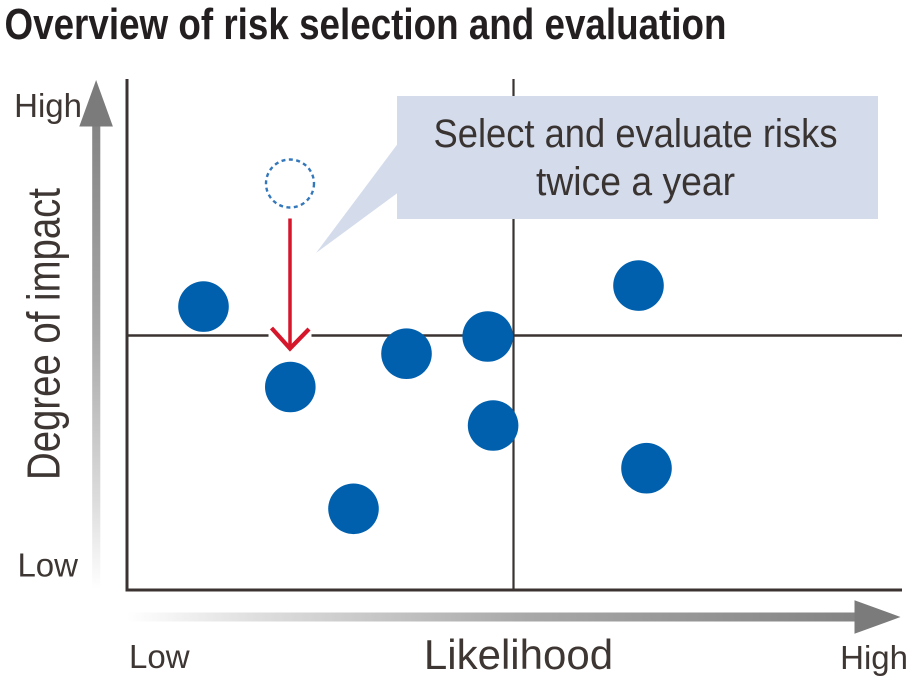 The height and width of the screenshot is (680, 912). What do you see at coordinates (635, 182) in the screenshot?
I see `svg-text: twice a year` at bounding box center [635, 182].